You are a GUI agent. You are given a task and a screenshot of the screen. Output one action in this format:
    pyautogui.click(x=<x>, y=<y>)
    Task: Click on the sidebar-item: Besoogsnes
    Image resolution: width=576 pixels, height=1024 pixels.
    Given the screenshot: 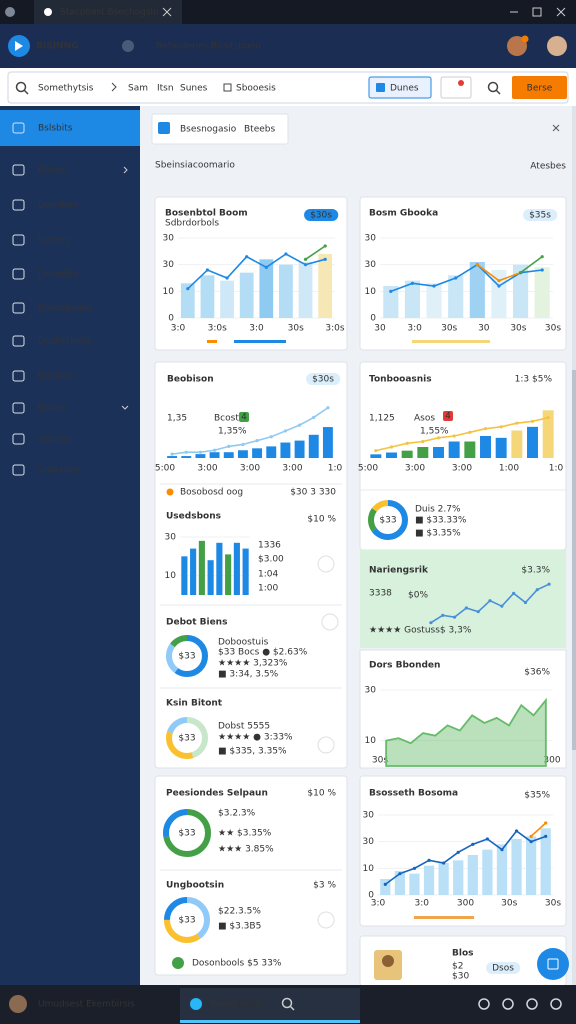 What is the action you would take?
    pyautogui.click(x=65, y=309)
    